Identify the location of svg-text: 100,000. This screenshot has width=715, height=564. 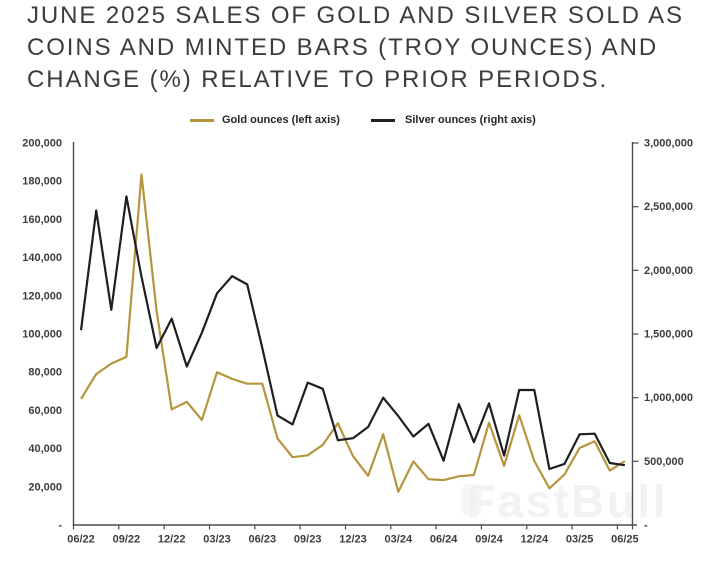
(42, 335).